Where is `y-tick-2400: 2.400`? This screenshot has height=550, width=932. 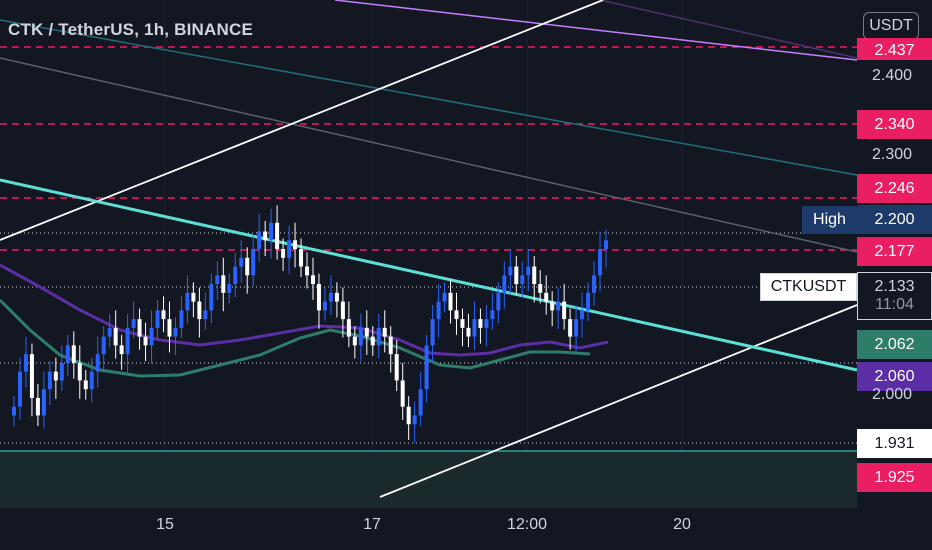 y-tick-2400: 2.400 is located at coordinates (892, 75).